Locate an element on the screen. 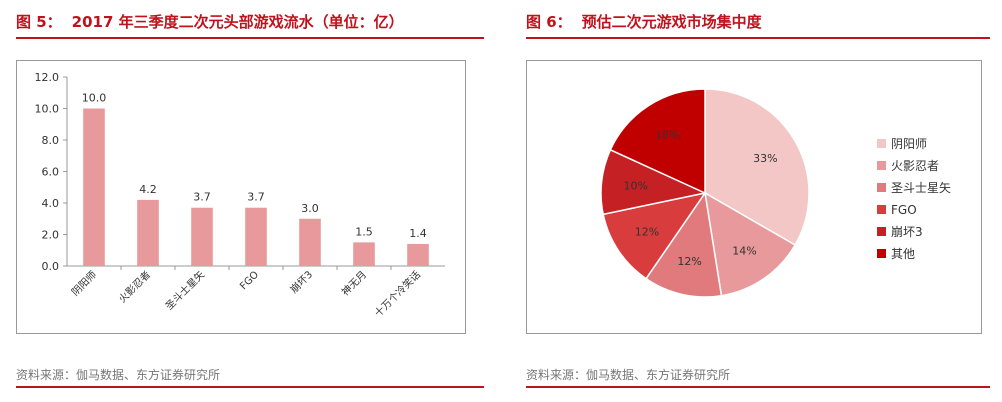  bar-data-label: 1.5 is located at coordinates (364, 231).